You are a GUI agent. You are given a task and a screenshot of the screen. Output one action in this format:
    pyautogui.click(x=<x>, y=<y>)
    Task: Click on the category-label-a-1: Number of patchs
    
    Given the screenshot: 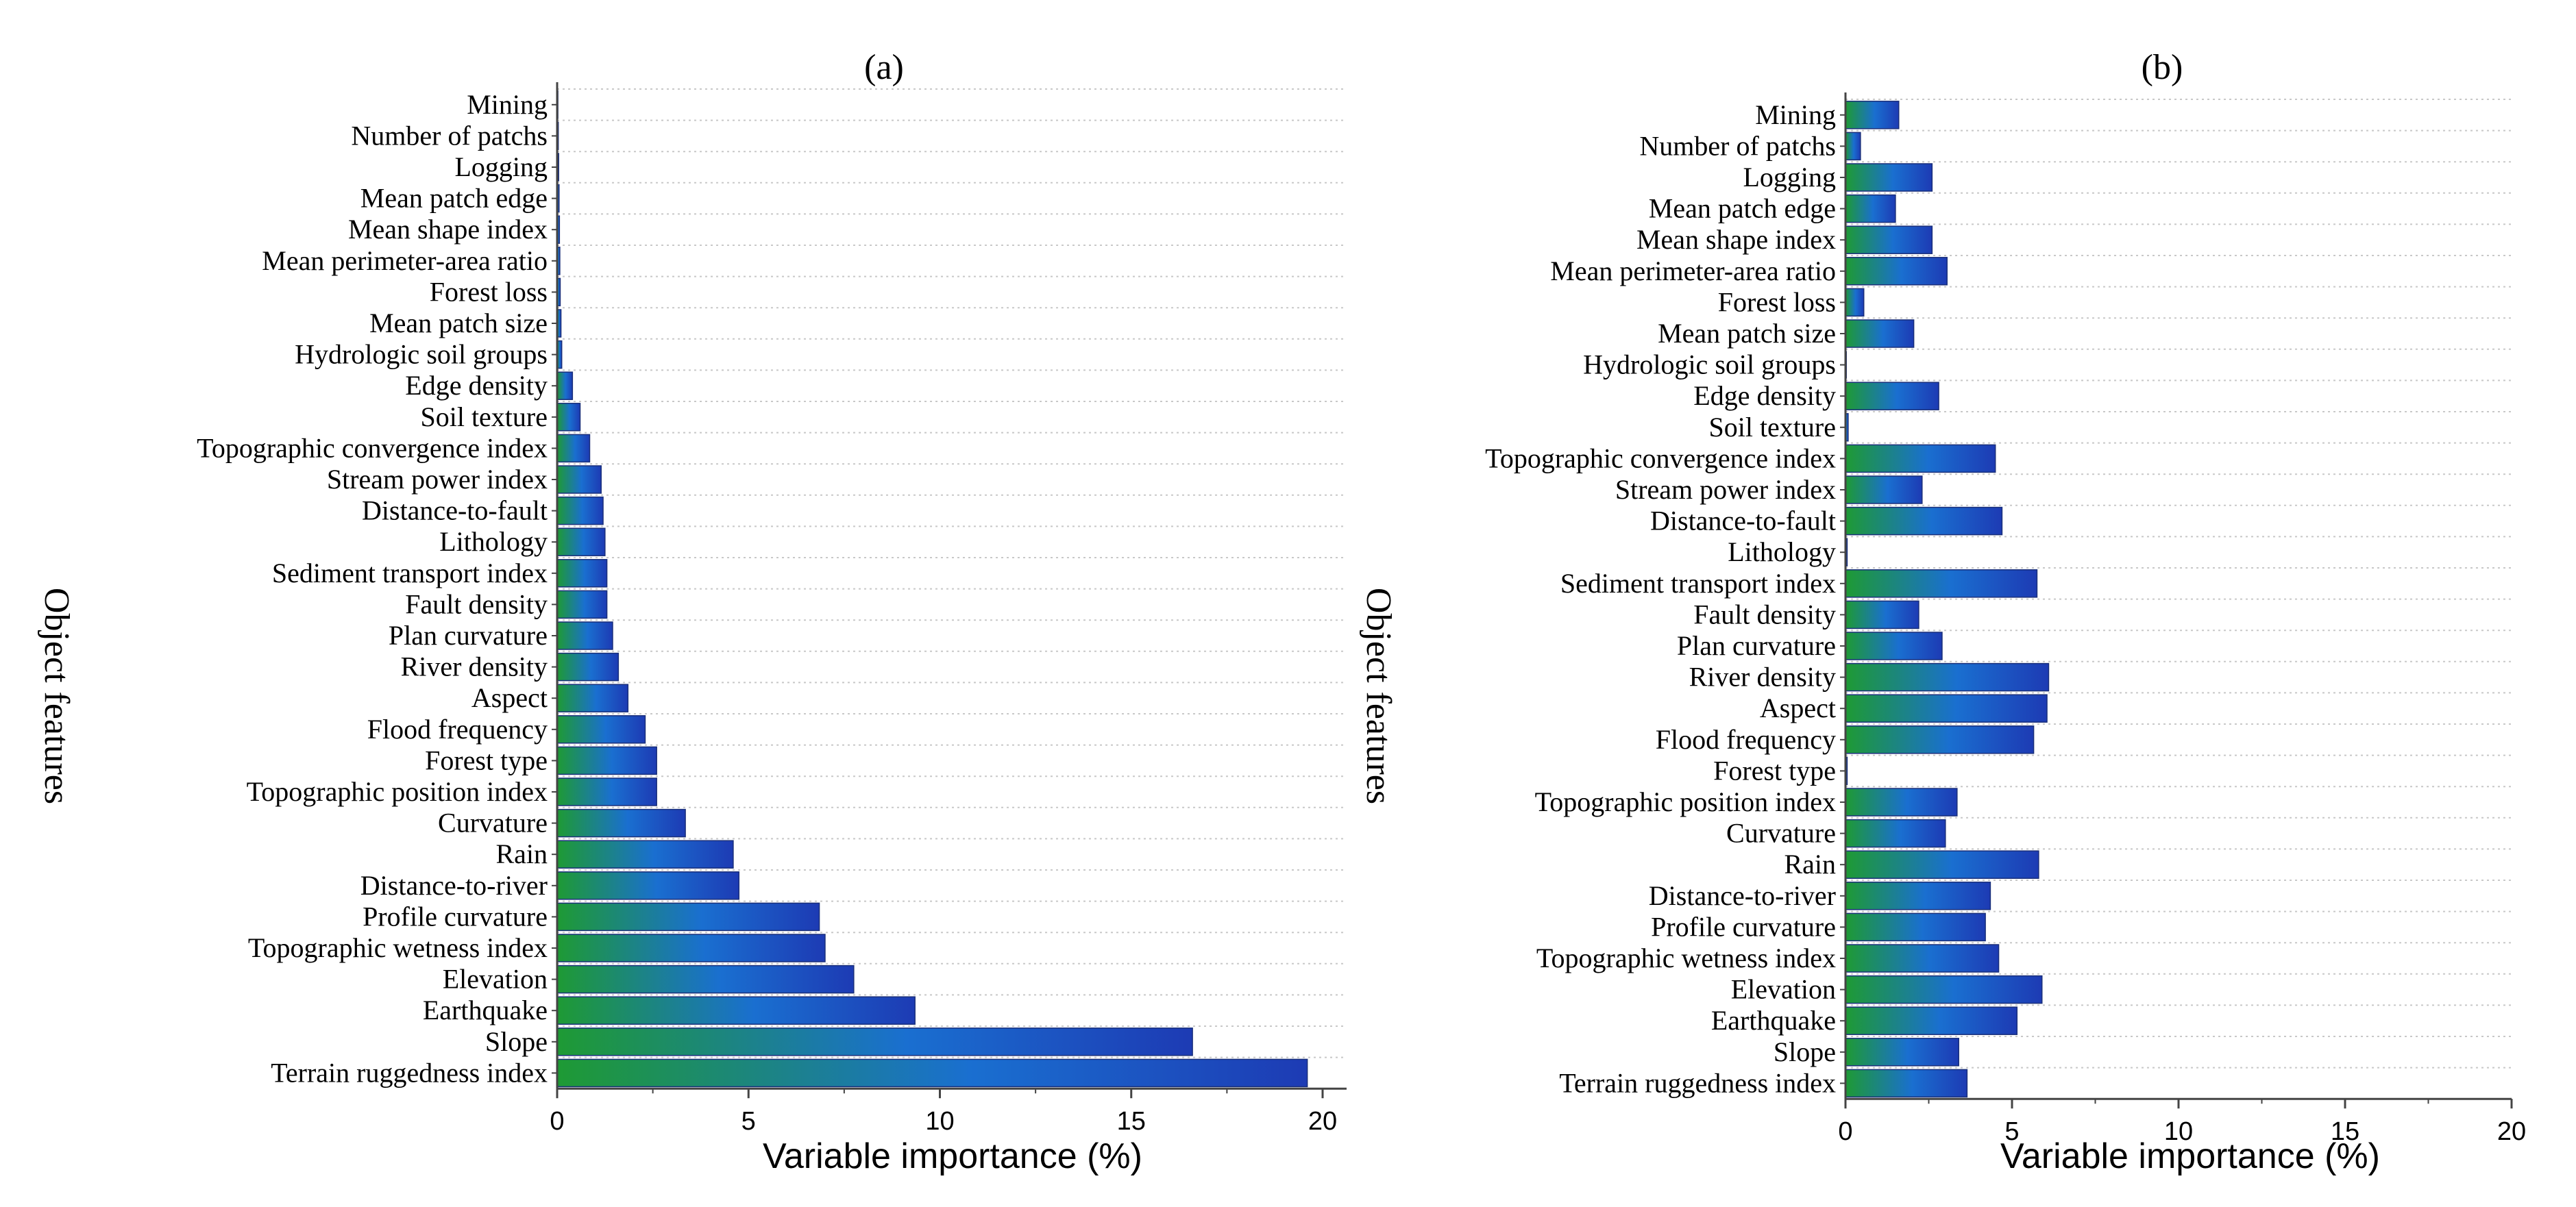 What is the action you would take?
    pyautogui.click(x=450, y=135)
    